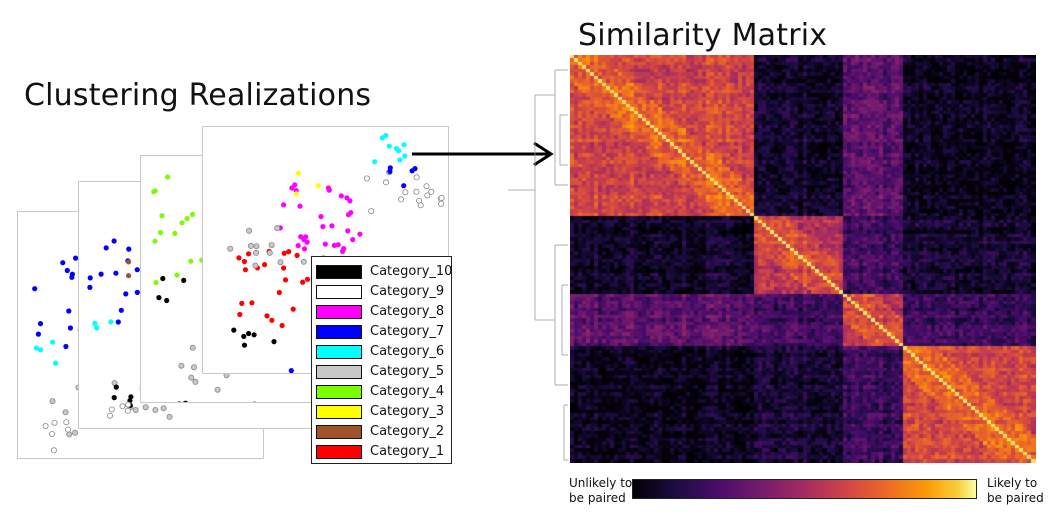 This screenshot has height=522, width=1055. What do you see at coordinates (380, 431) in the screenshot?
I see `legend-item: Category_2` at bounding box center [380, 431].